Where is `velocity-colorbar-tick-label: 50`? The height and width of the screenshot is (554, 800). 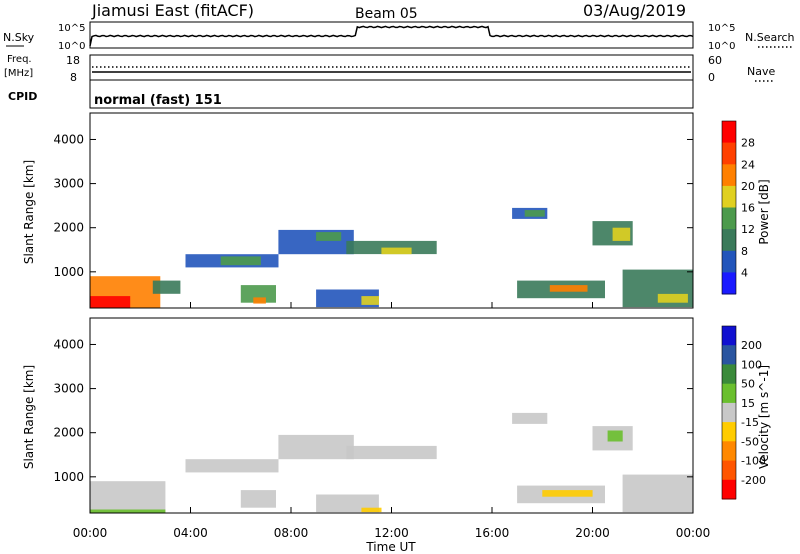 velocity-colorbar-tick-label: 50 is located at coordinates (748, 384).